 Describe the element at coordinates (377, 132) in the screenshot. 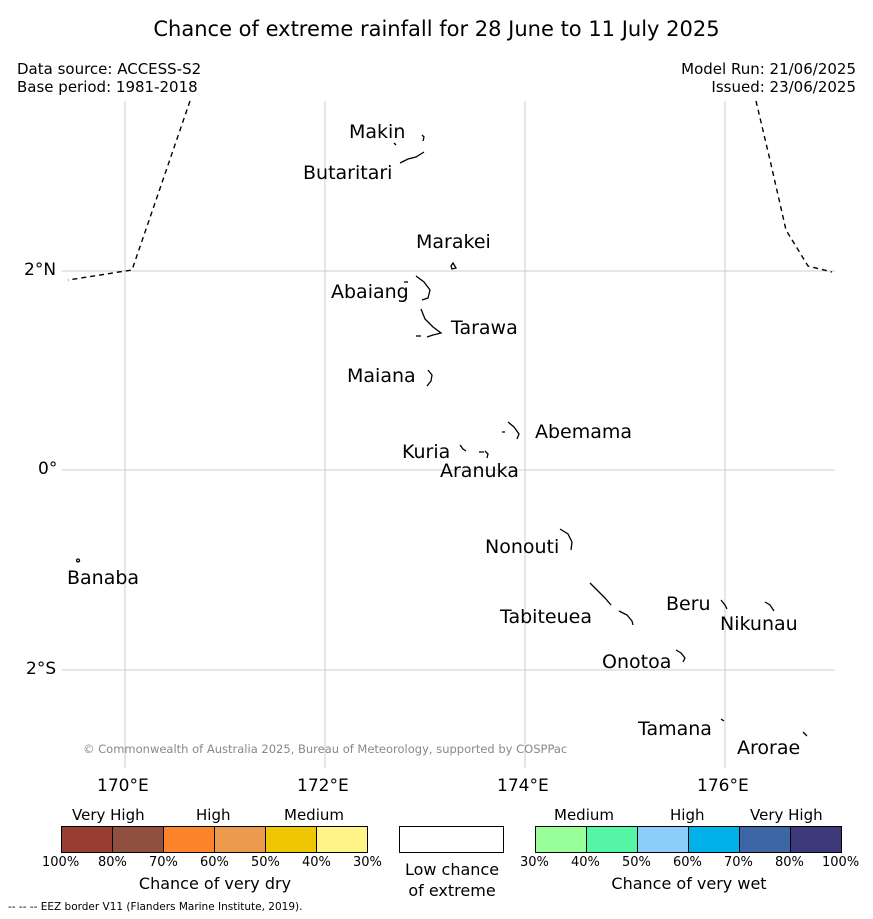

I see `place-label-makin: Makin` at that location.